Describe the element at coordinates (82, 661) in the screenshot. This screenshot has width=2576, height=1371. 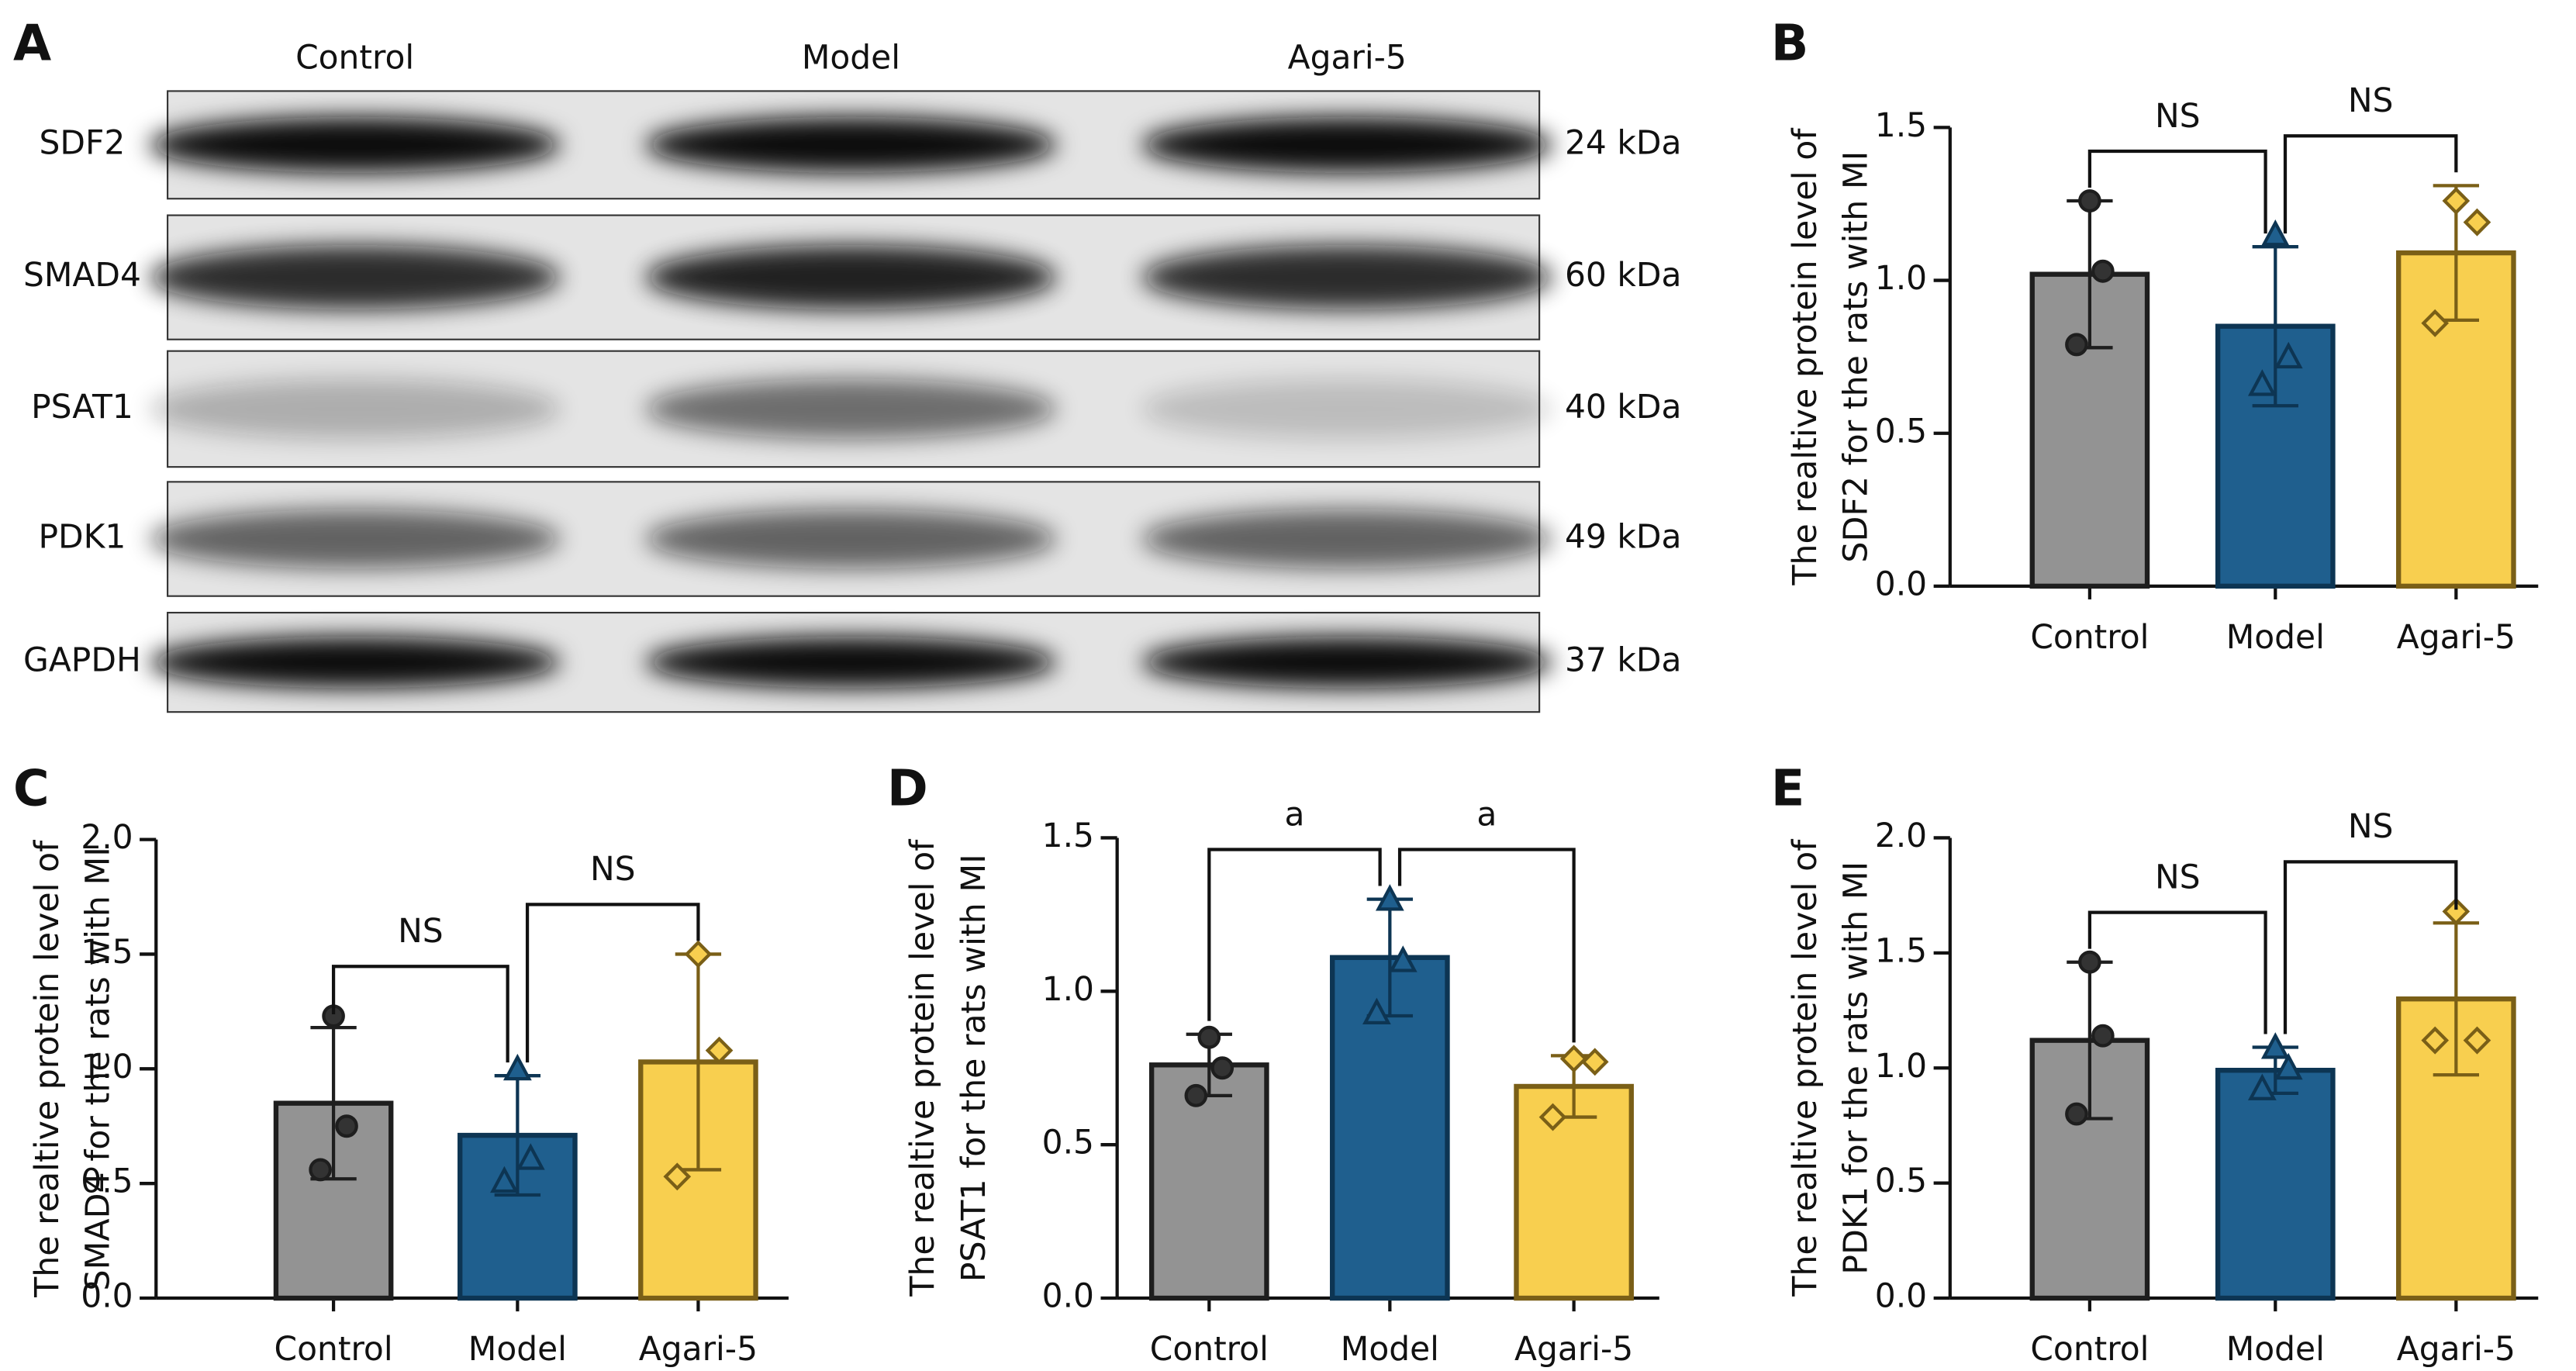
I see `row-label: GAPDH` at that location.